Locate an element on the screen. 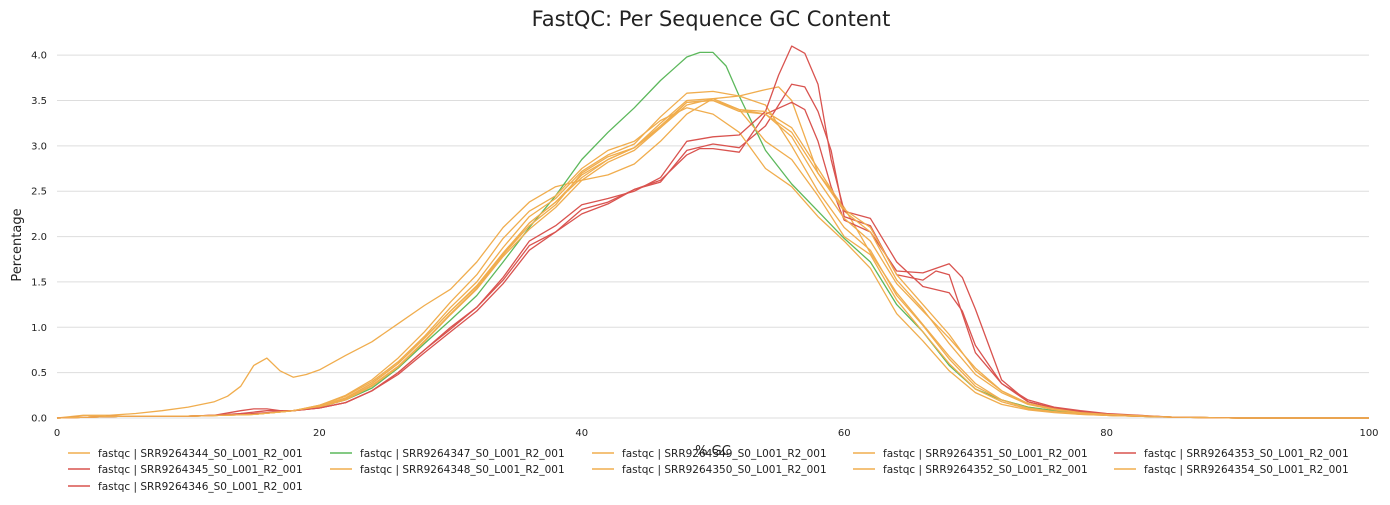  legend-item: fastqc | SRR9264351_S0_L001_R2_001 is located at coordinates (970, 454).